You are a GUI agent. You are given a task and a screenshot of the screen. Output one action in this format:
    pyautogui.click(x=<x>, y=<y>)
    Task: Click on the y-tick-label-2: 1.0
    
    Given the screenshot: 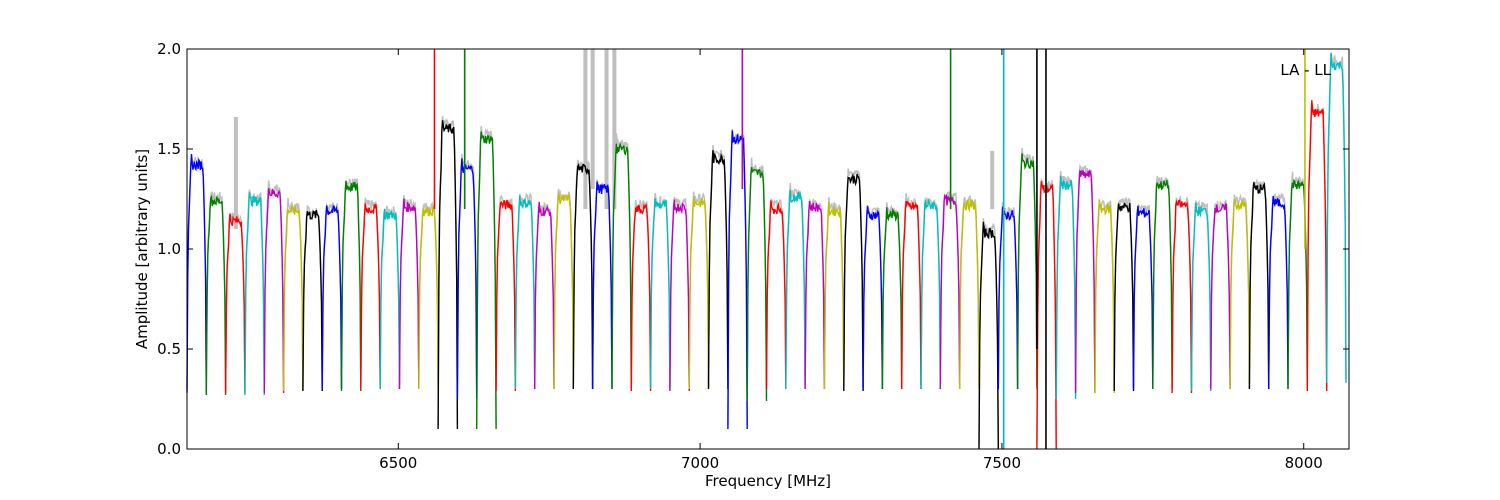 What is the action you would take?
    pyautogui.click(x=169, y=249)
    